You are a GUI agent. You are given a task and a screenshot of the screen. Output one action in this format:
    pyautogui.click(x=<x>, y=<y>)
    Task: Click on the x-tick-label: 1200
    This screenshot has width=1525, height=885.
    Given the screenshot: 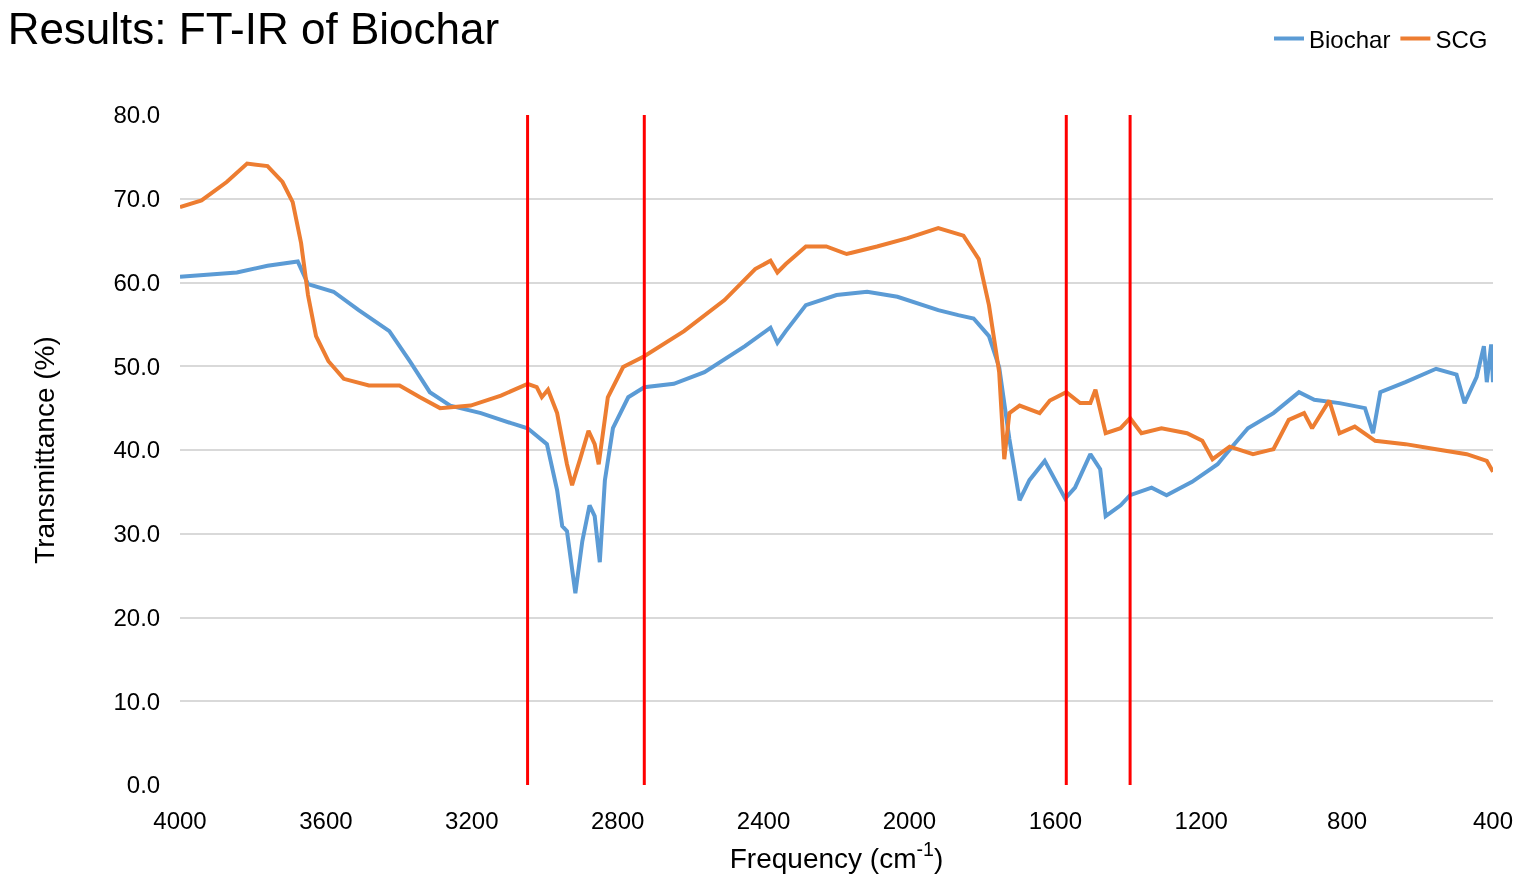 What is the action you would take?
    pyautogui.click(x=1201, y=820)
    